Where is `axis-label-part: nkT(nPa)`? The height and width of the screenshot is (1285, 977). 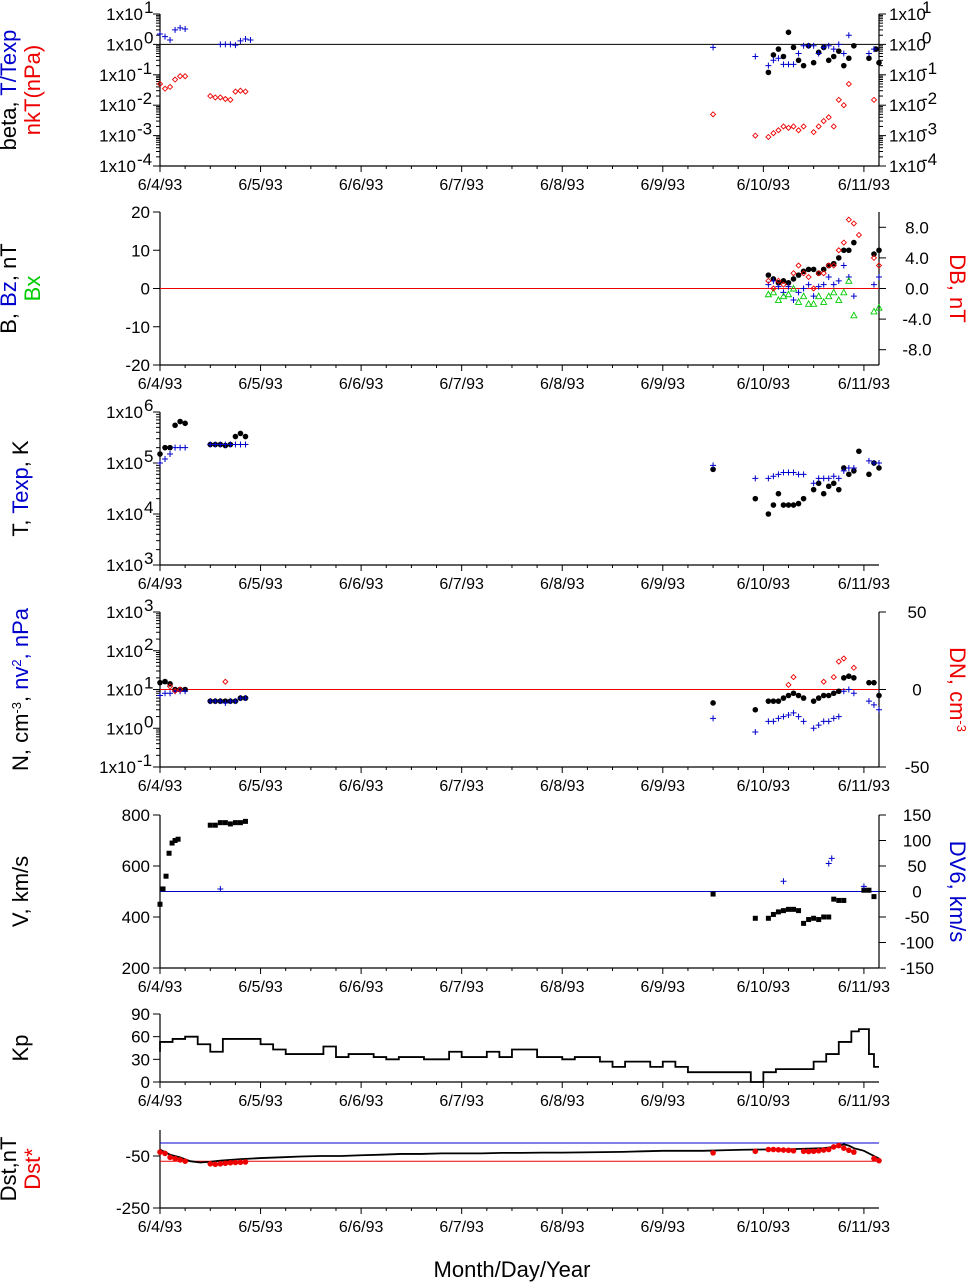 axis-label-part: nkT(nPa) is located at coordinates (32, 90).